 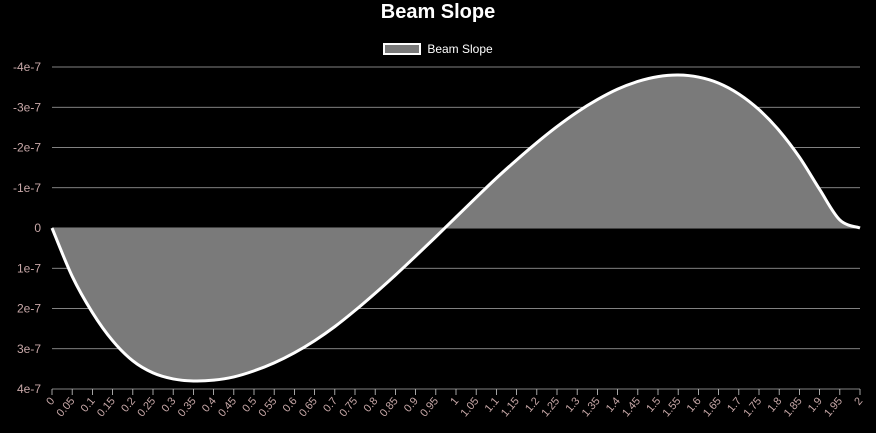 What do you see at coordinates (510, 407) in the screenshot?
I see `x-tick-label: 1.15` at bounding box center [510, 407].